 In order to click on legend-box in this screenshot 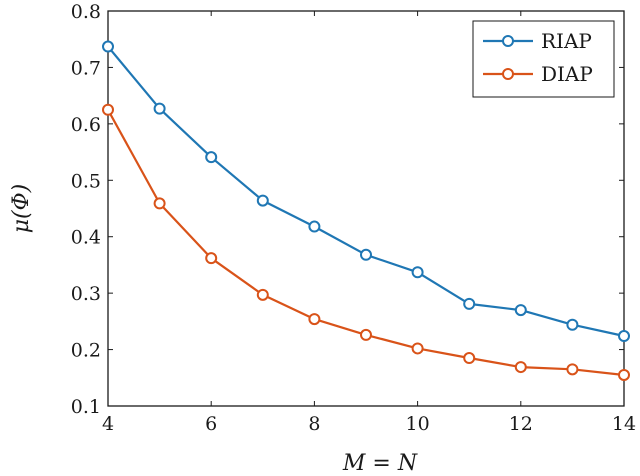, I will do `click(543, 59)`.